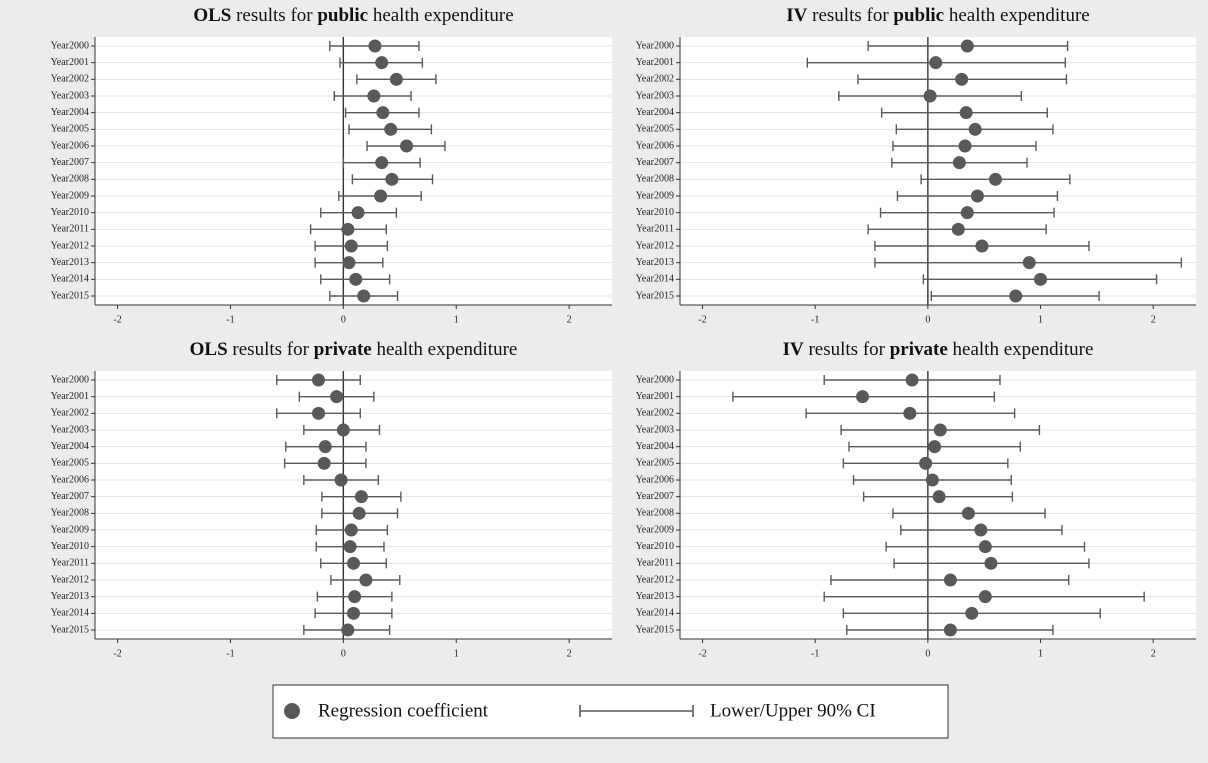  I want to click on x-tick-label: 2, so click(1153, 319).